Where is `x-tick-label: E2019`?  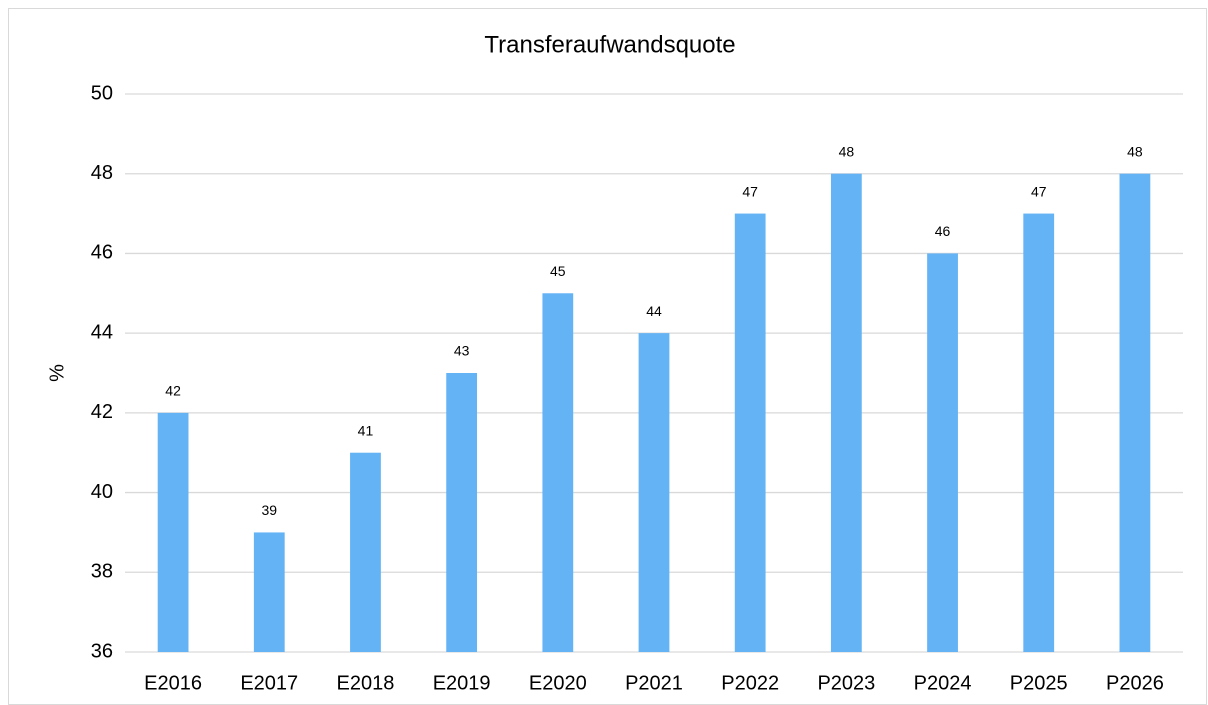
x-tick-label: E2019 is located at coordinates (462, 683).